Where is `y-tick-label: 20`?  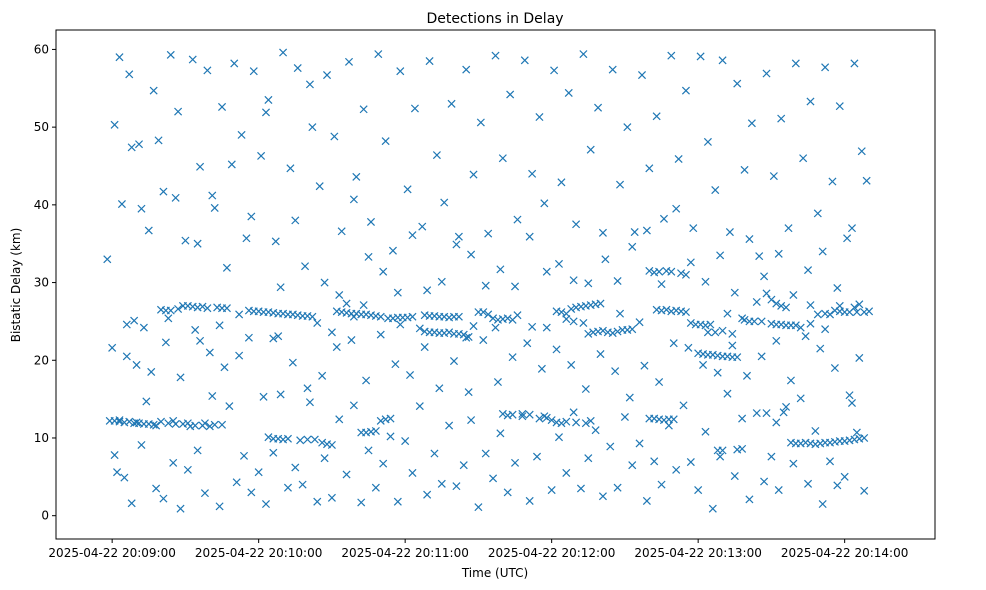 y-tick-label: 20 is located at coordinates (41, 360).